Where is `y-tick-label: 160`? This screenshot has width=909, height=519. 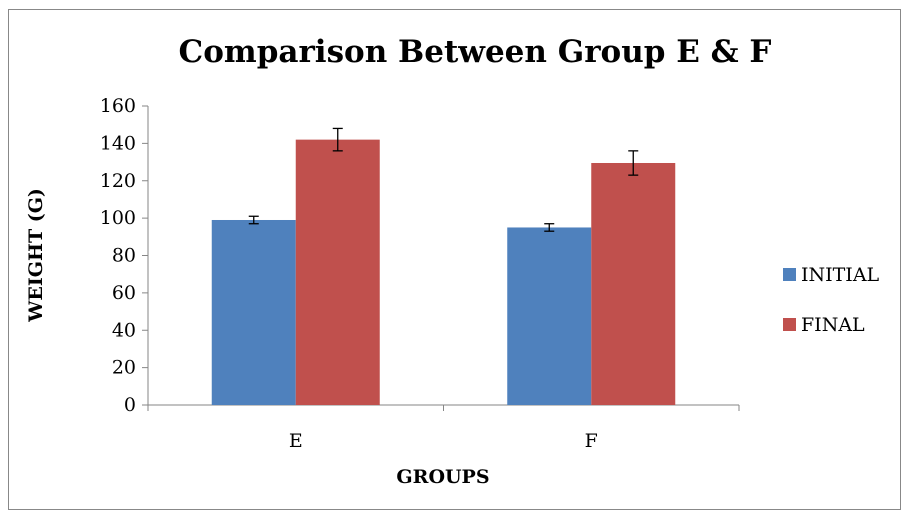 y-tick-label: 160 is located at coordinates (118, 106).